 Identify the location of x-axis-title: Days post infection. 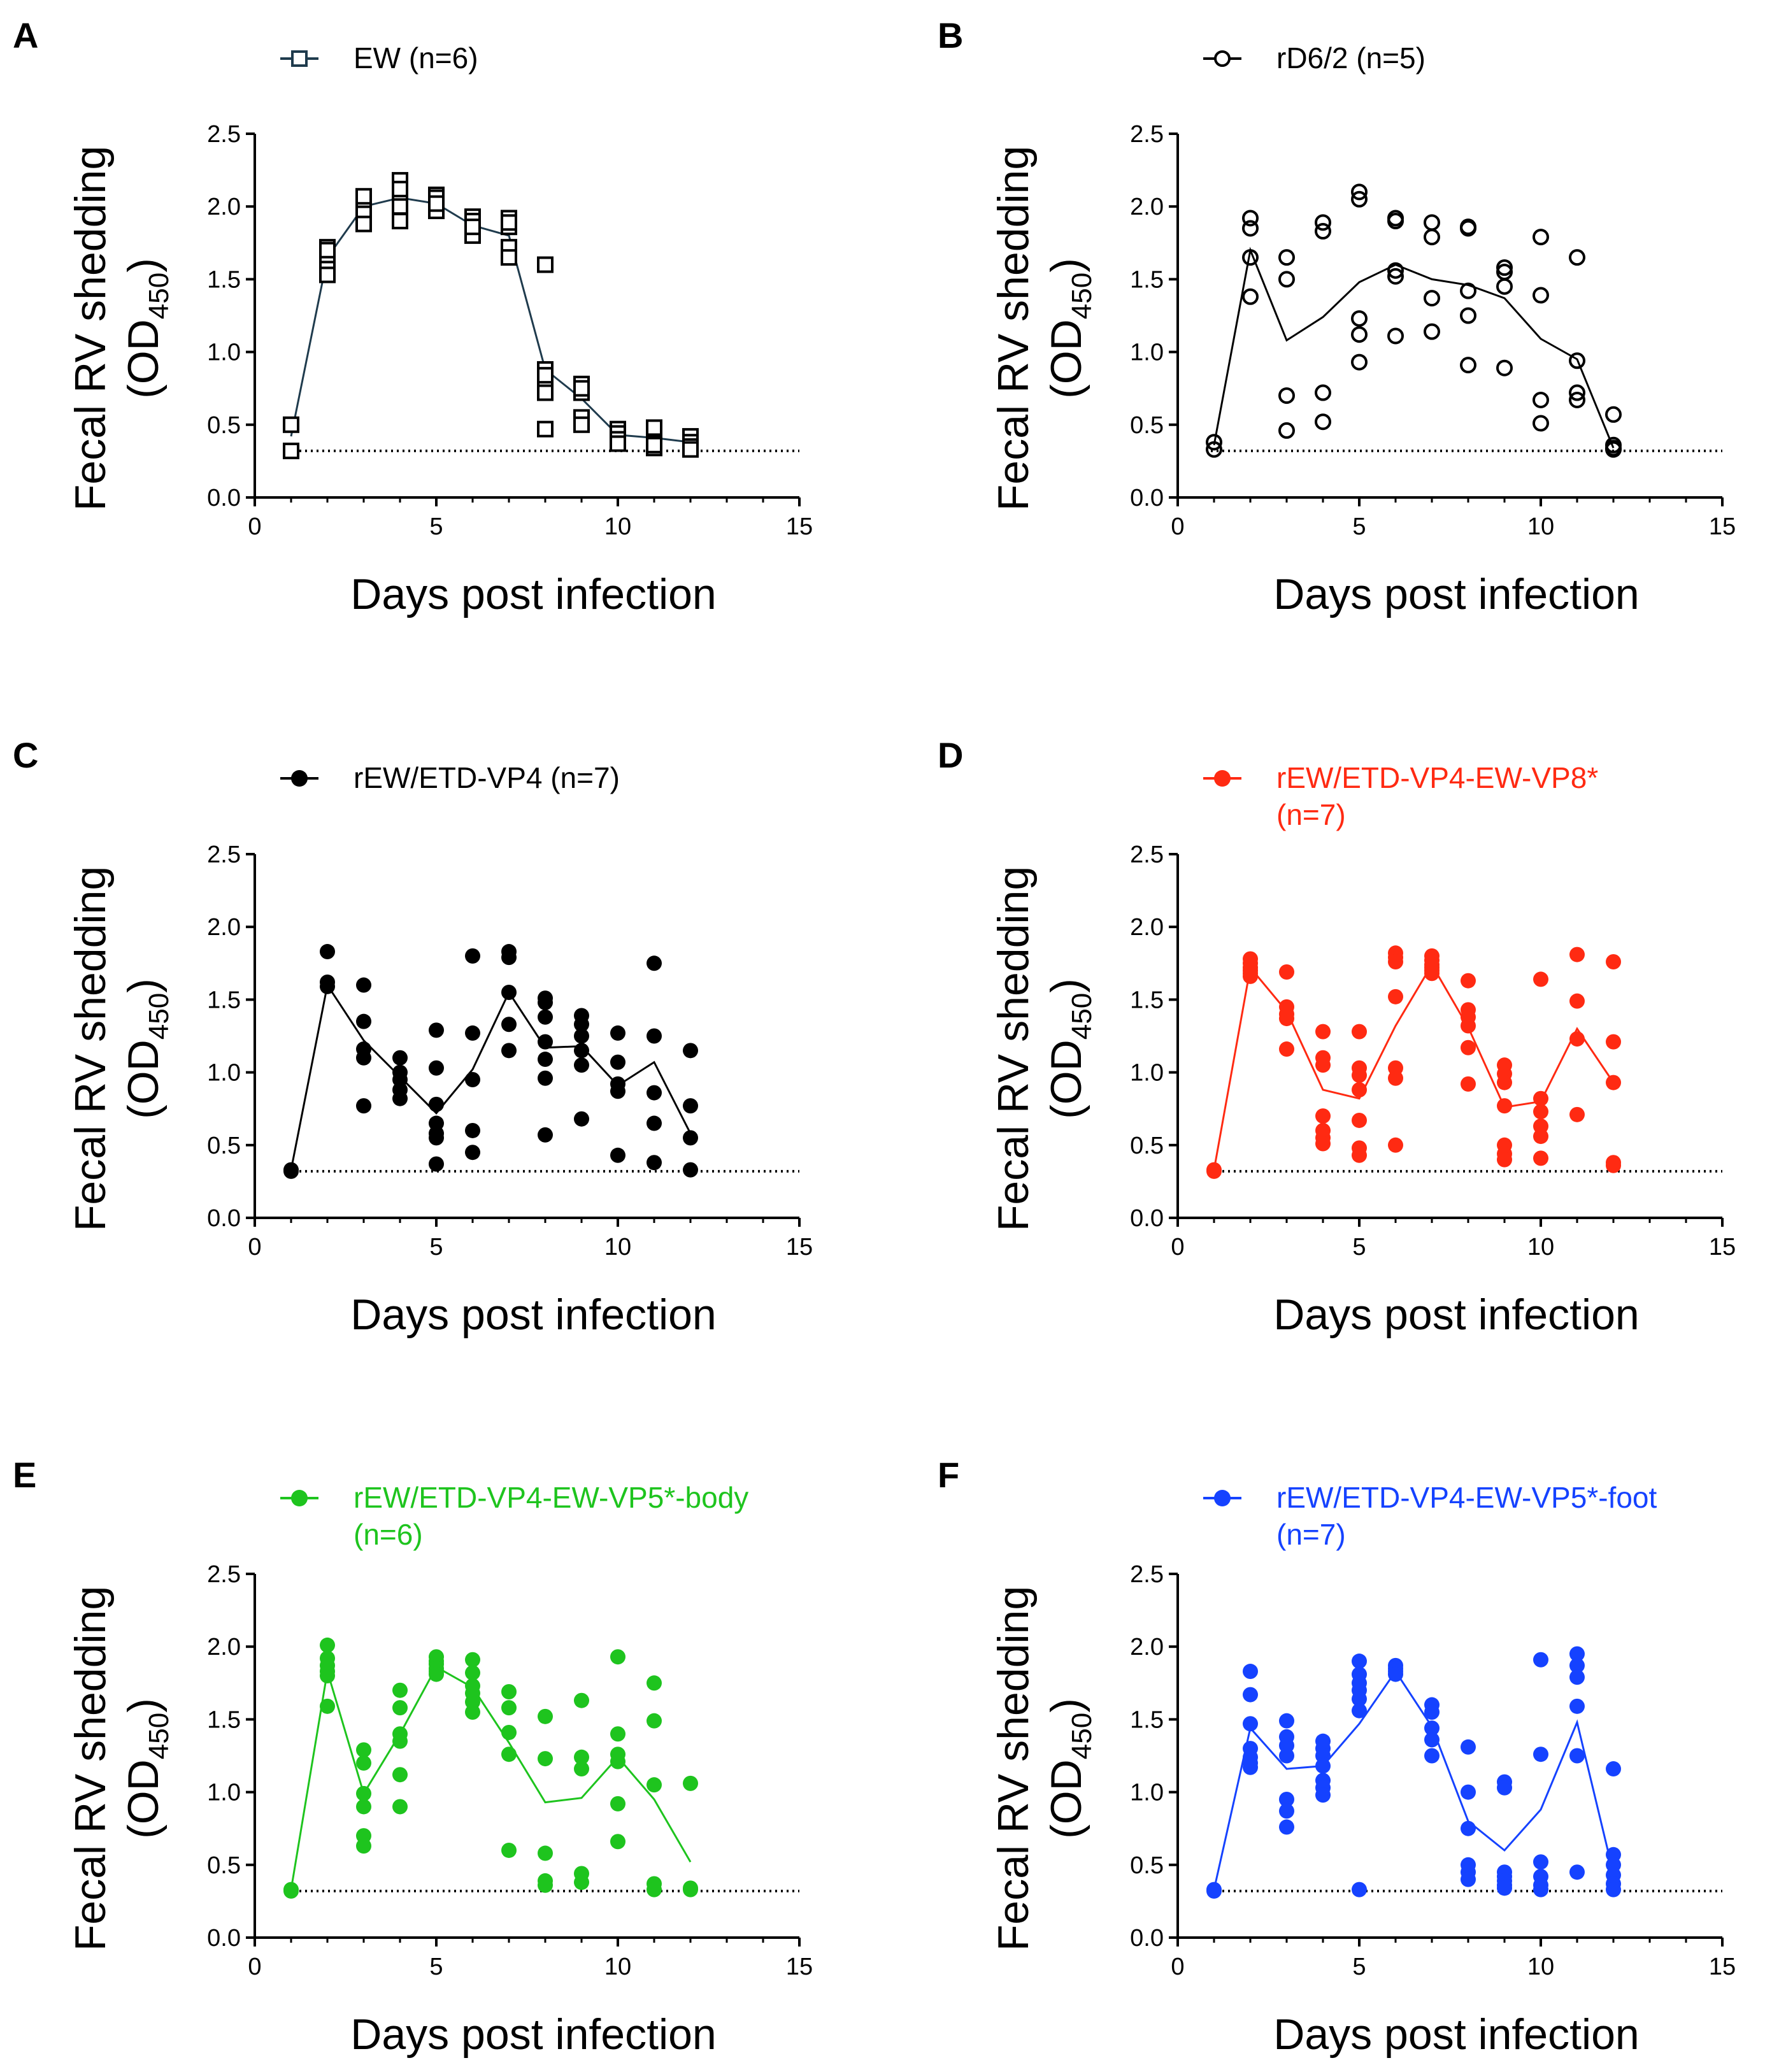
(1456, 1315).